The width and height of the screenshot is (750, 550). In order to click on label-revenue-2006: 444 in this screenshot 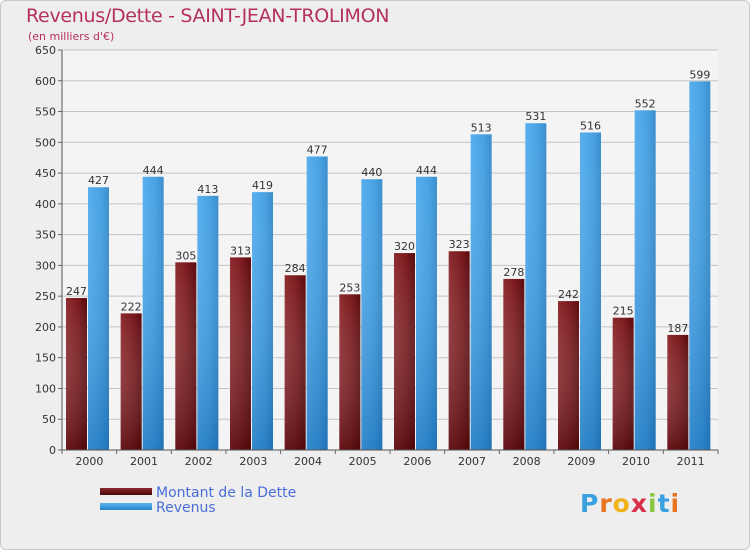, I will do `click(426, 170)`.